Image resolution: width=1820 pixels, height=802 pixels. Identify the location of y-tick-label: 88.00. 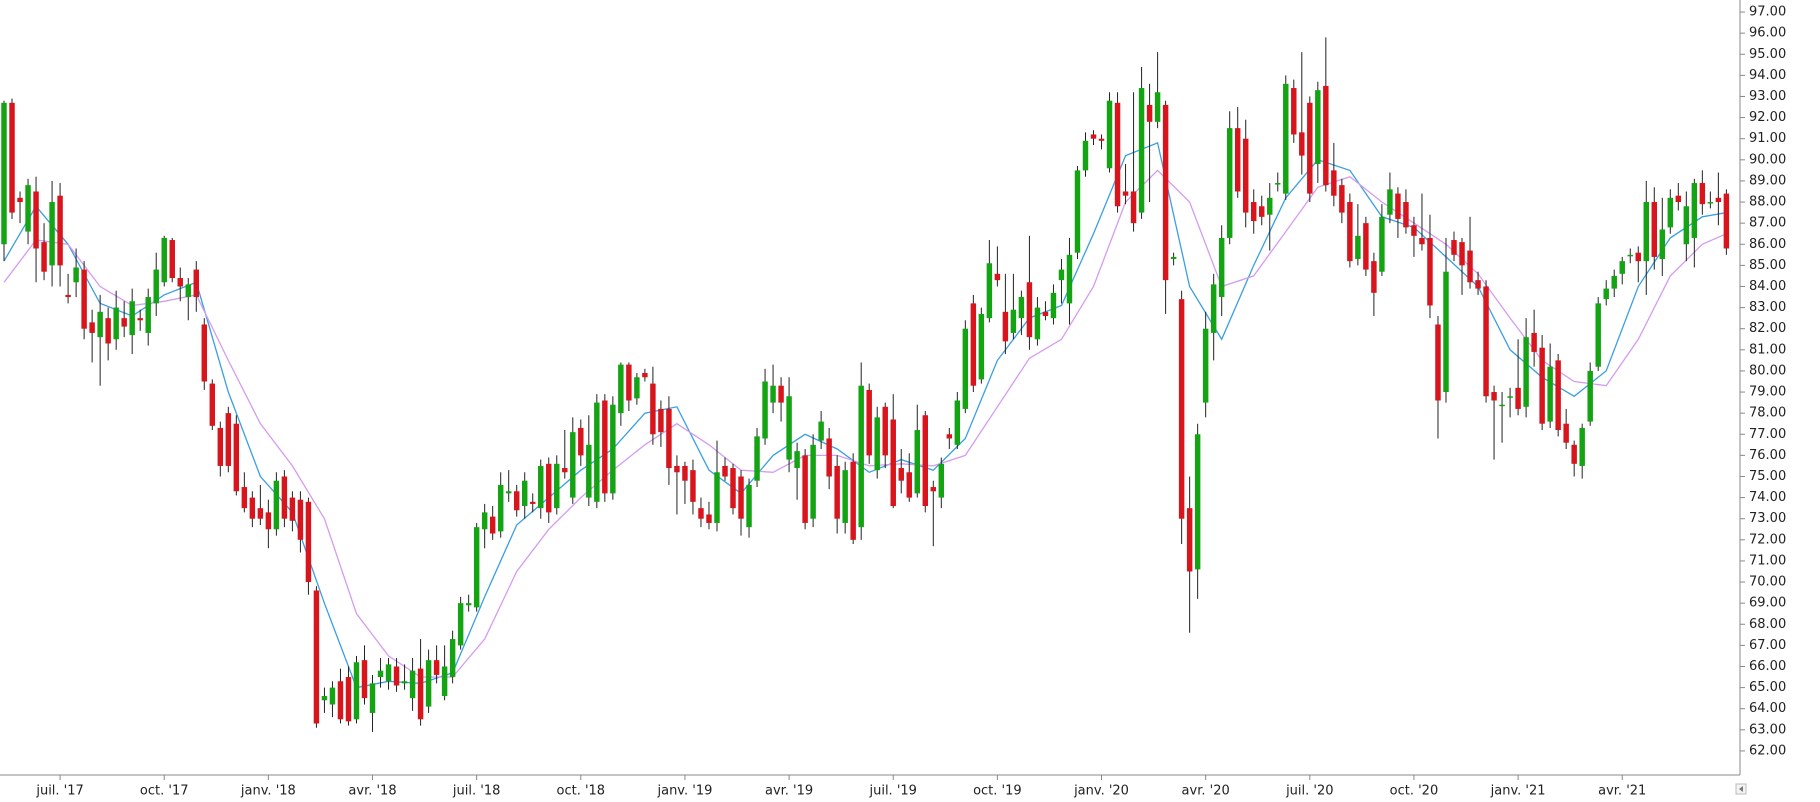
(1767, 202).